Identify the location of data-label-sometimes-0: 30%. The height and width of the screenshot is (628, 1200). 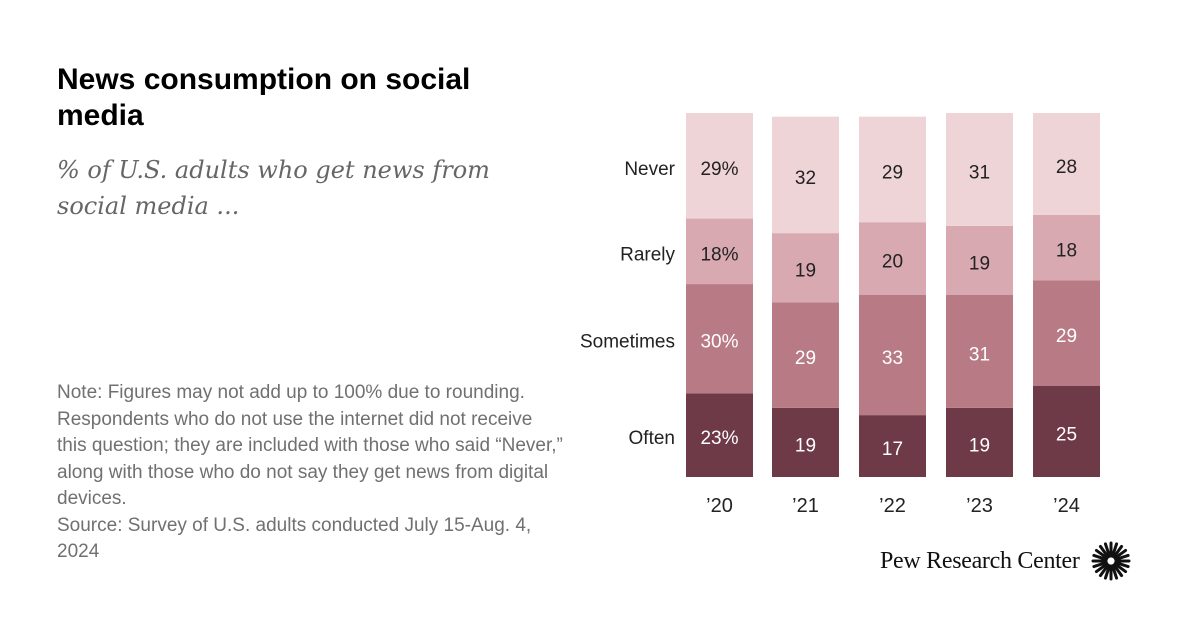
(719, 342).